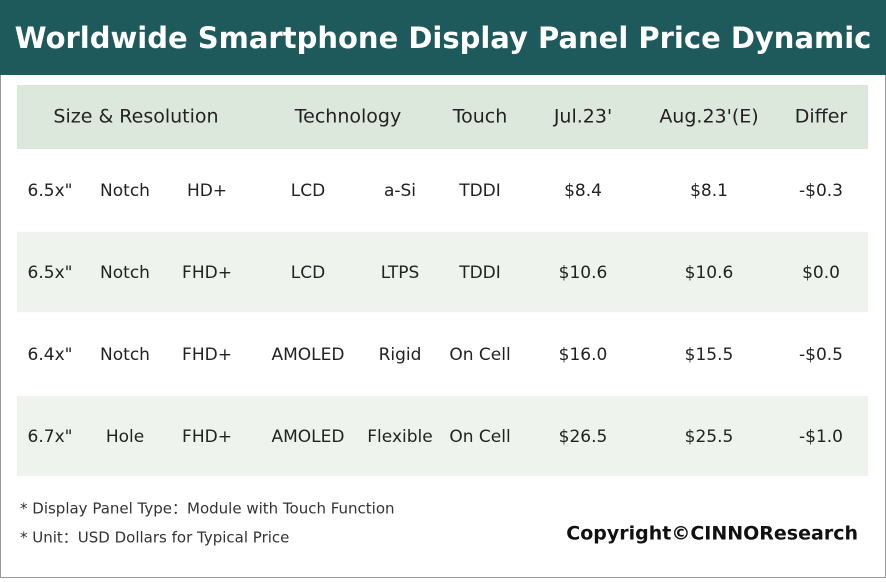 This screenshot has height=582, width=886. I want to click on table-cell: LTPS, so click(400, 273).